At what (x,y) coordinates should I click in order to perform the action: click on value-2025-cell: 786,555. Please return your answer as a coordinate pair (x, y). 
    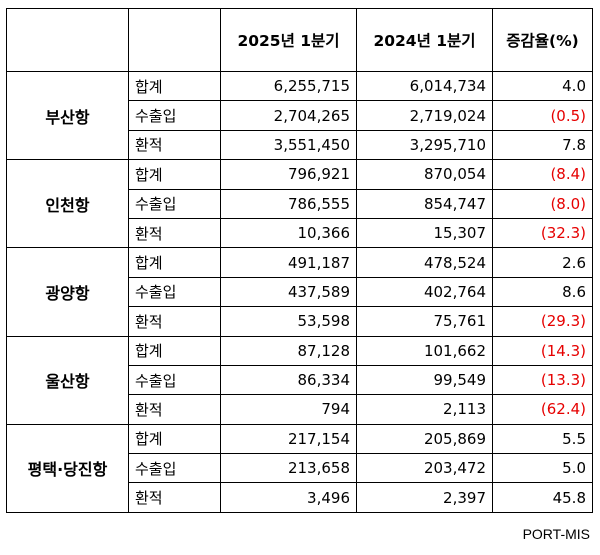
    Looking at the image, I should click on (288, 203).